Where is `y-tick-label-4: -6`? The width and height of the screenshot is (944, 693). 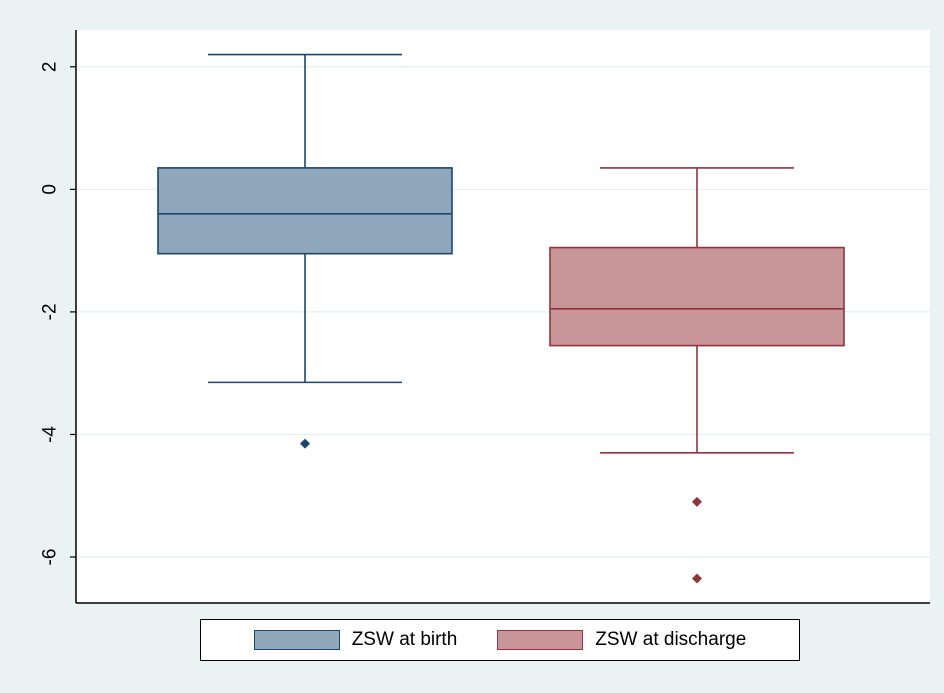
y-tick-label-4: -6 is located at coordinates (50, 557).